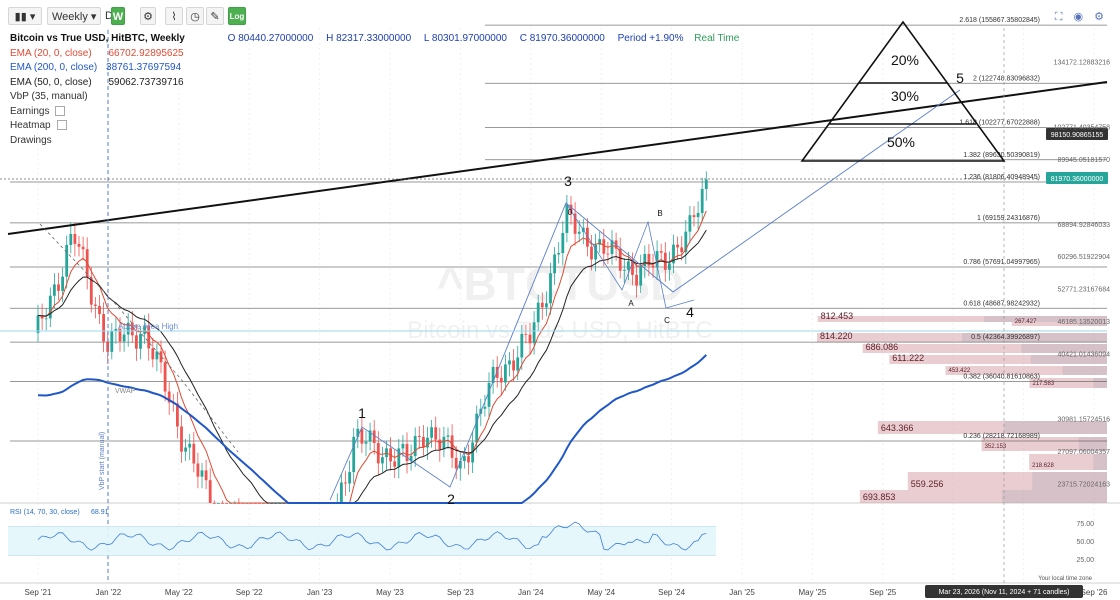  I want to click on camera-icon: ◉, so click(1078, 17).